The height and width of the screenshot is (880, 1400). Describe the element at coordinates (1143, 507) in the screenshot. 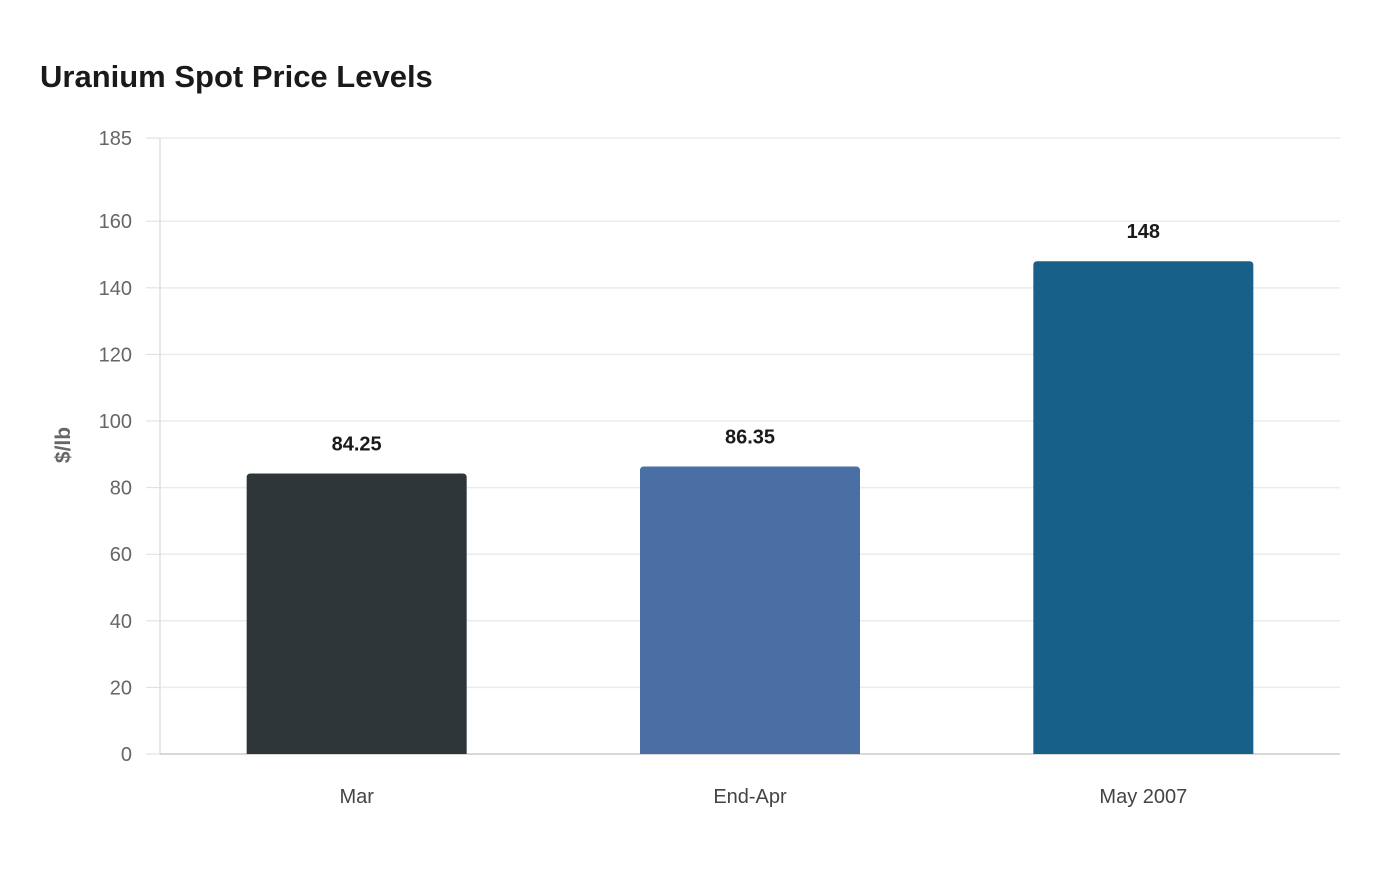

I see `bar-may-2007` at that location.